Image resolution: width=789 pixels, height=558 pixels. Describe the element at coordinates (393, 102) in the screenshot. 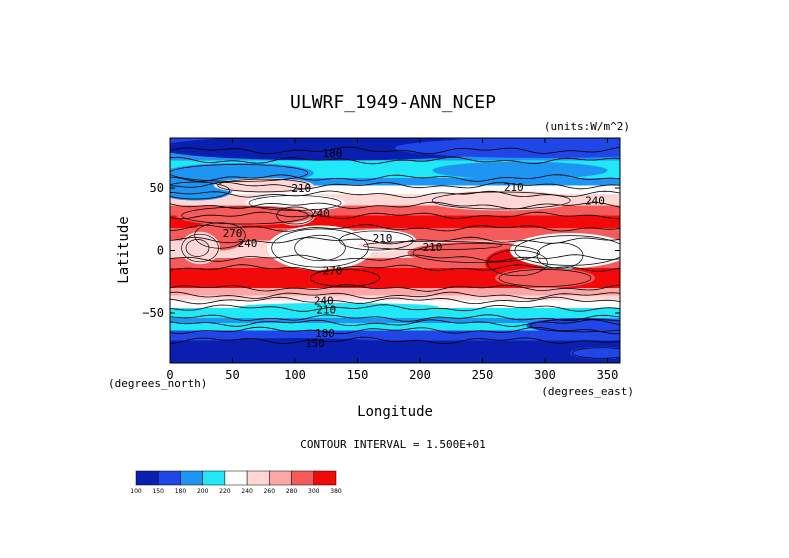

I see `chart-title: ULWRF_1949-ANN_NCEP` at that location.